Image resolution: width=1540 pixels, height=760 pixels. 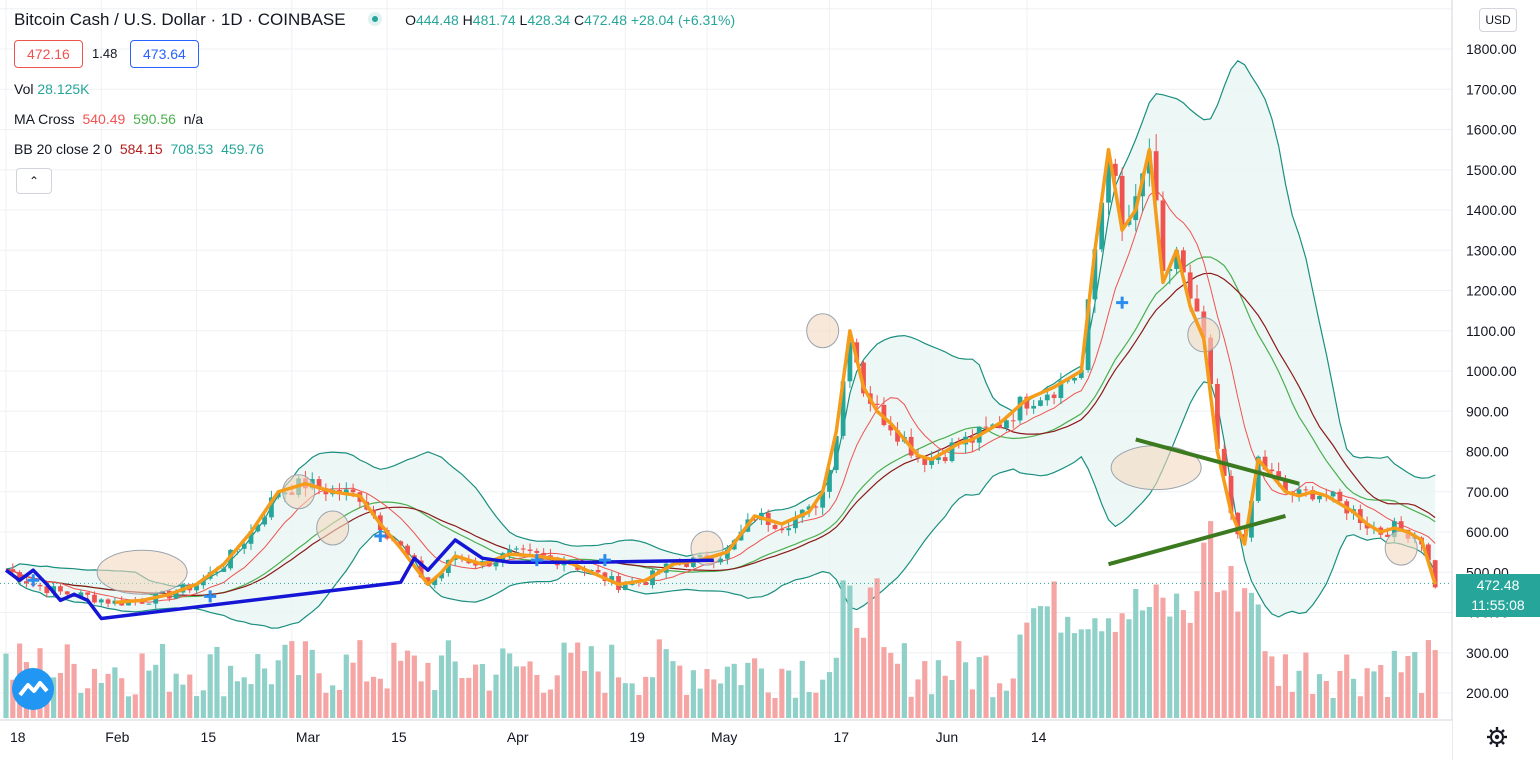 I want to click on currency-button: USD, so click(x=1498, y=20).